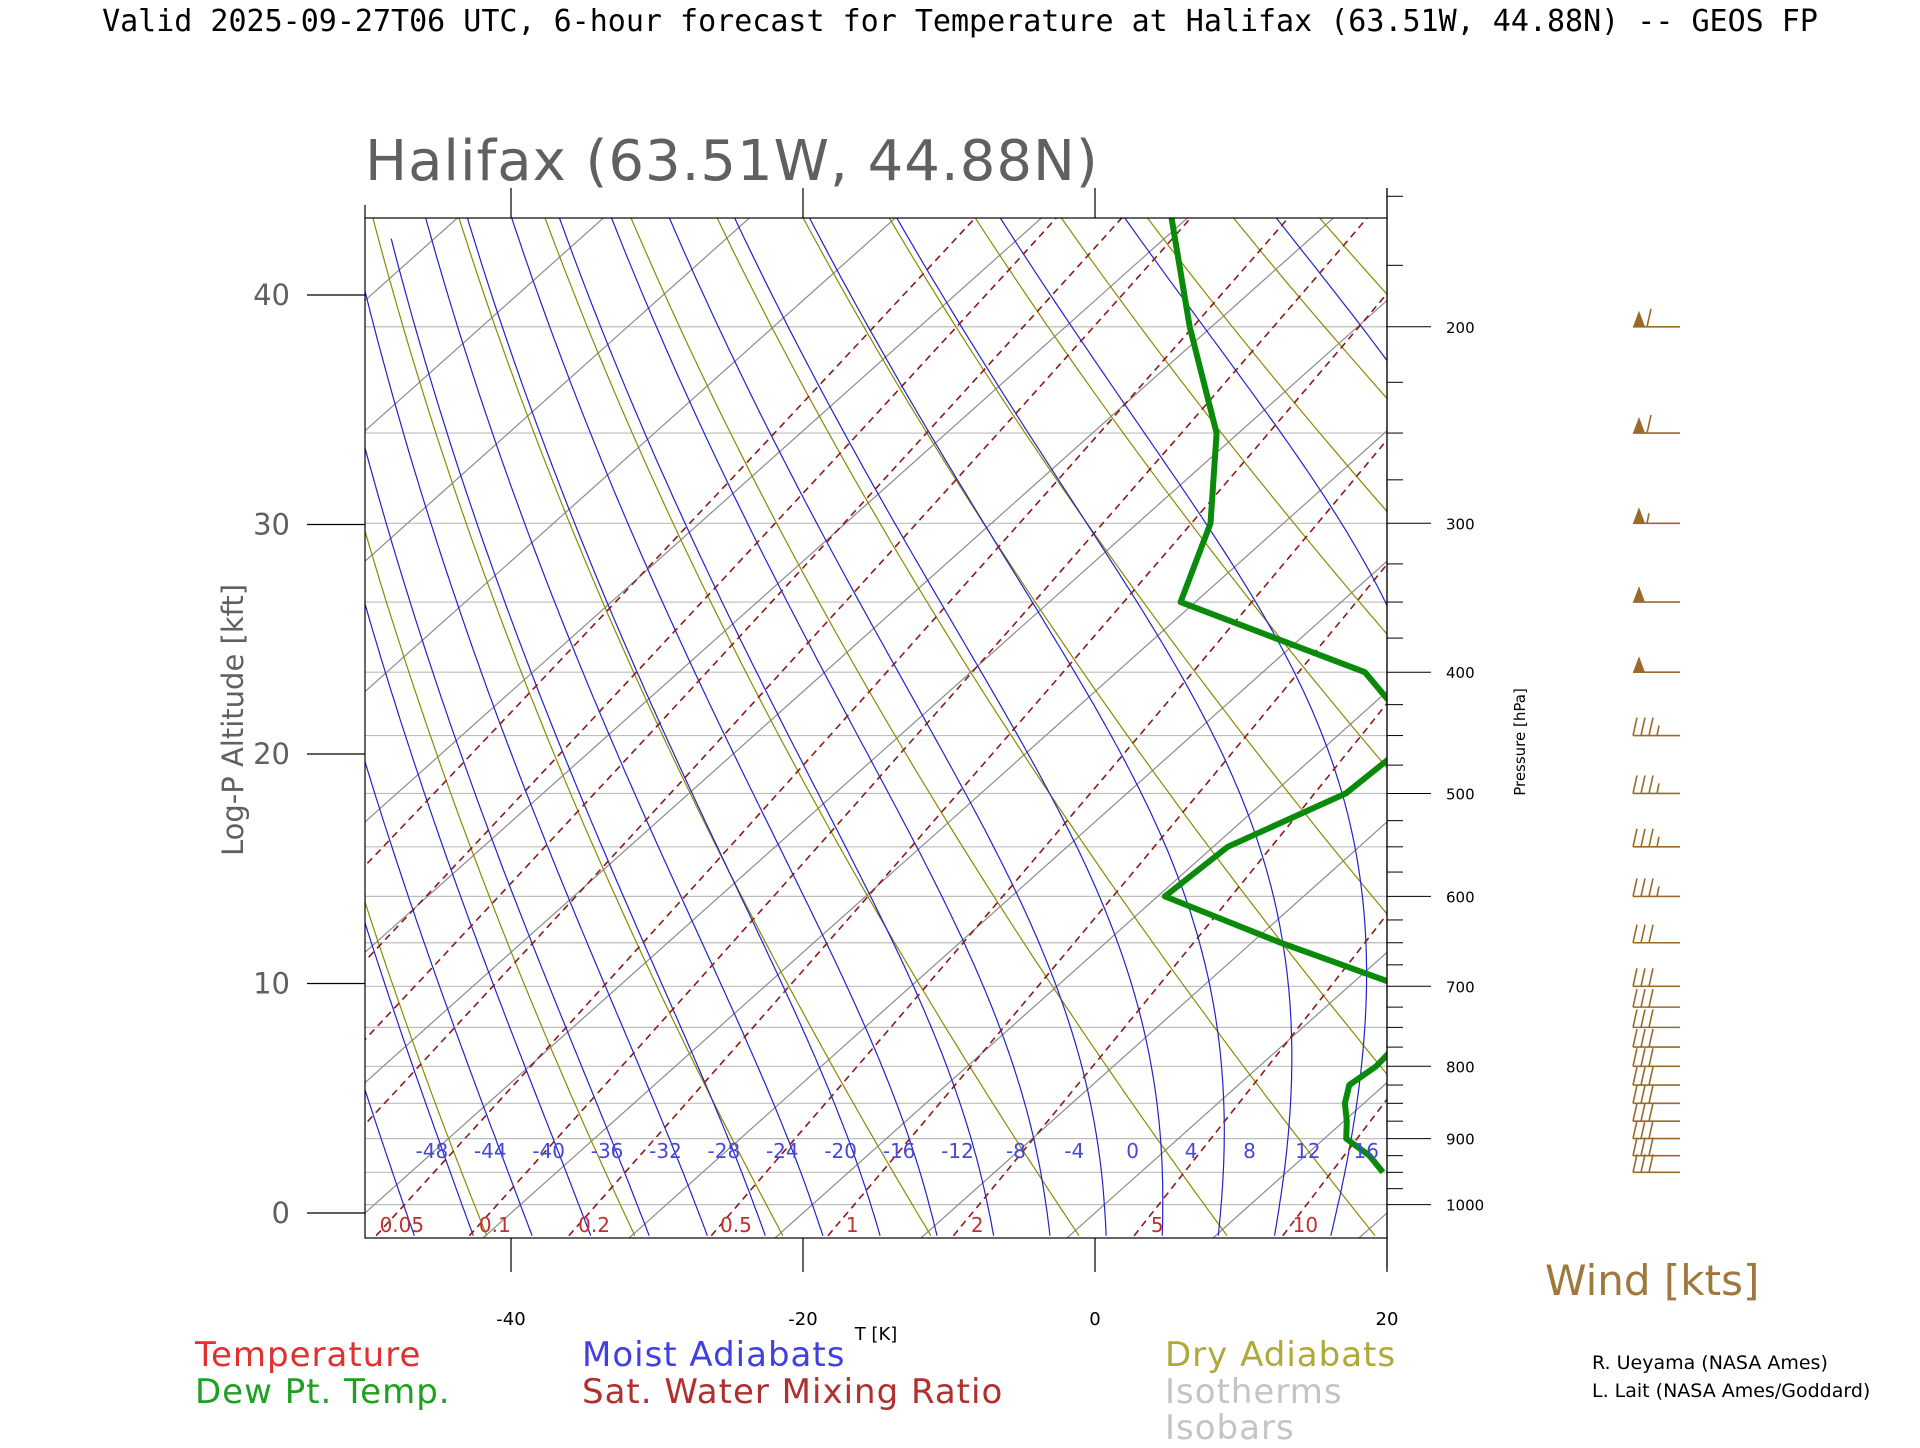  Describe the element at coordinates (271, 984) in the screenshot. I see `y-tick-label: 10` at that location.